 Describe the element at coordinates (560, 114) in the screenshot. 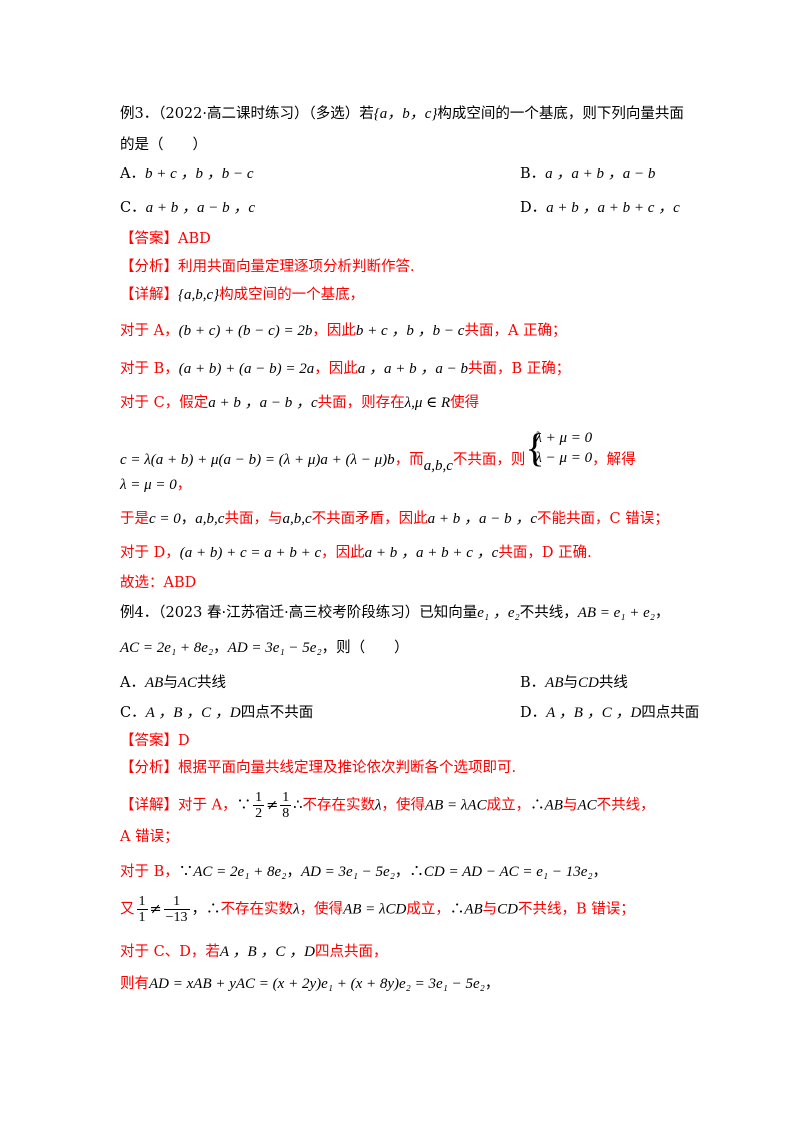

I see `ex3-stem-text-2: 构成空间的一个基底，则下列向量共面` at that location.